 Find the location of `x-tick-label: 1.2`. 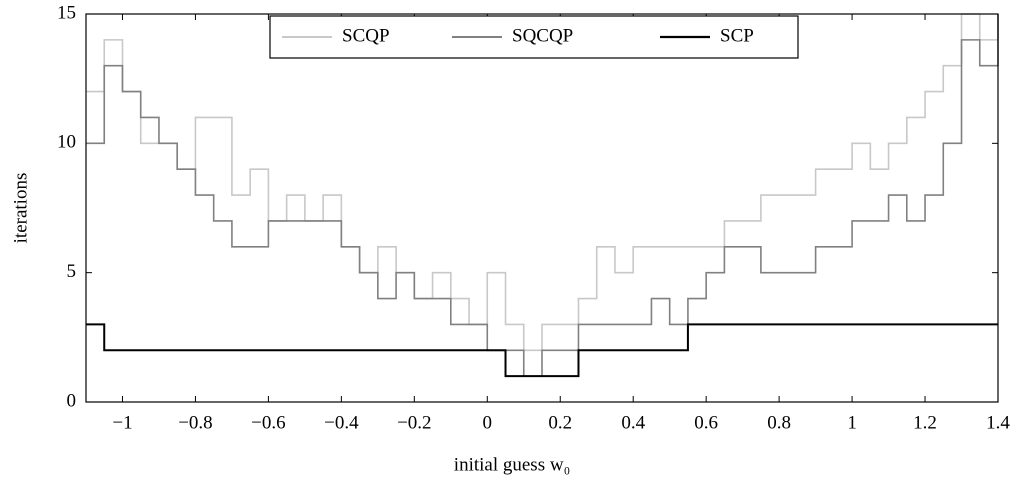

x-tick-label: 1.2 is located at coordinates (925, 422).